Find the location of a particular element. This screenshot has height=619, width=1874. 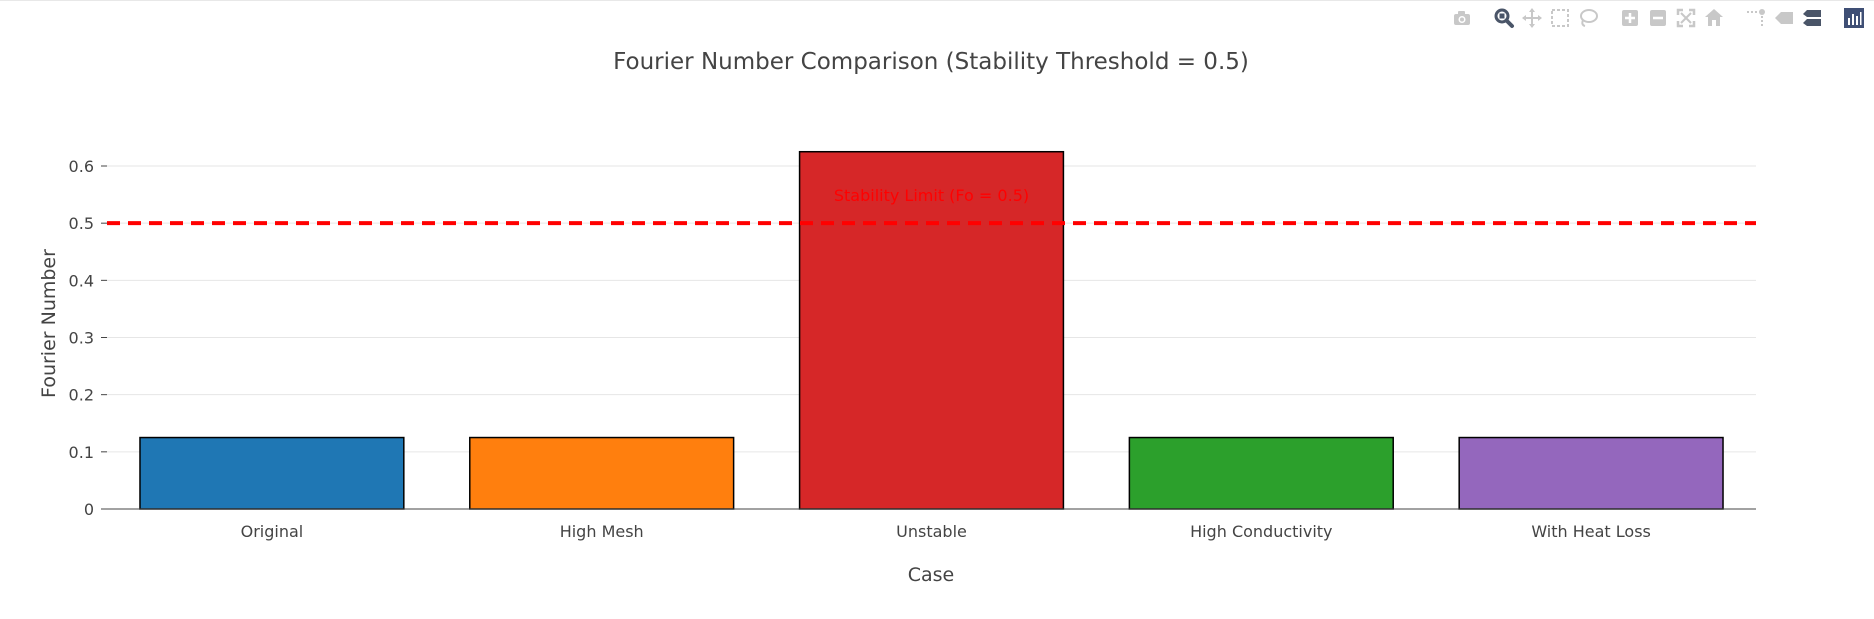

zoom-icon is located at coordinates (1504, 18).